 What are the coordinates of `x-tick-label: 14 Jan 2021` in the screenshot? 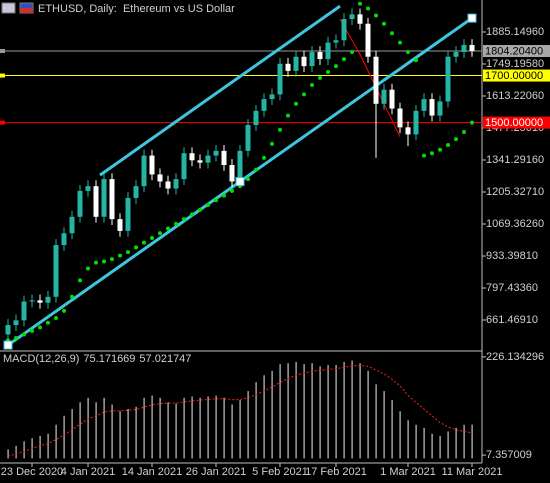 It's located at (152, 472).